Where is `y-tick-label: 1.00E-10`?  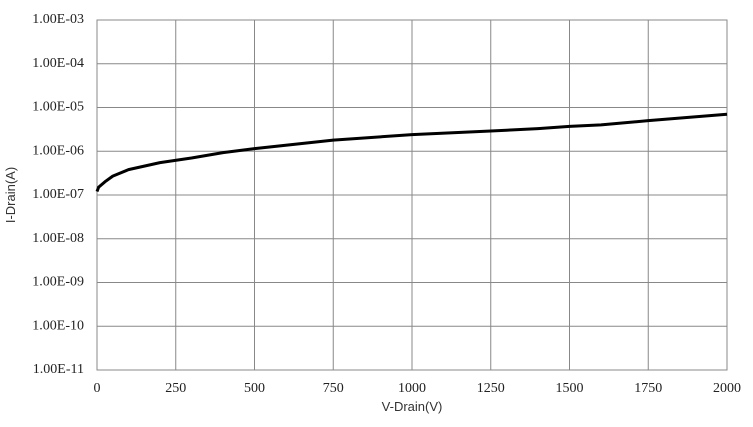 y-tick-label: 1.00E-10 is located at coordinates (58, 325).